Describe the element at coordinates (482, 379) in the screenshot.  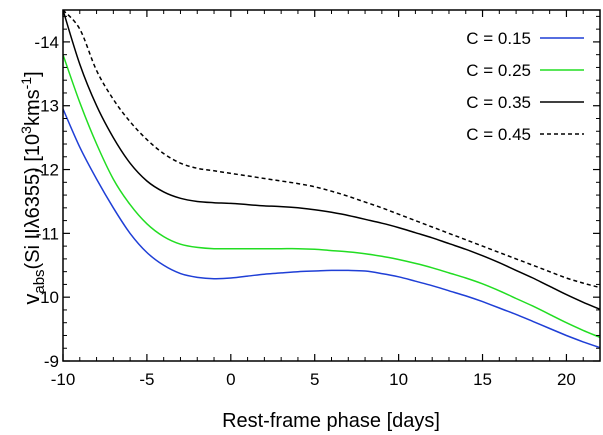
I see `x-tick-label: 15` at that location.